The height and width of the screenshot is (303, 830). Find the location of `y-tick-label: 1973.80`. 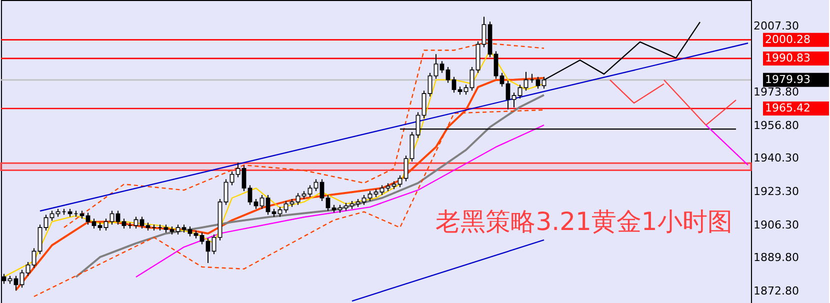

y-tick-label: 1973.80 is located at coordinates (776, 92).